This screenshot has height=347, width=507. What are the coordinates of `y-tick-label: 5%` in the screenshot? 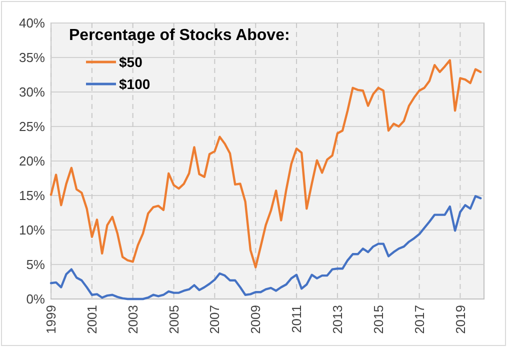 It's located at (36, 264).